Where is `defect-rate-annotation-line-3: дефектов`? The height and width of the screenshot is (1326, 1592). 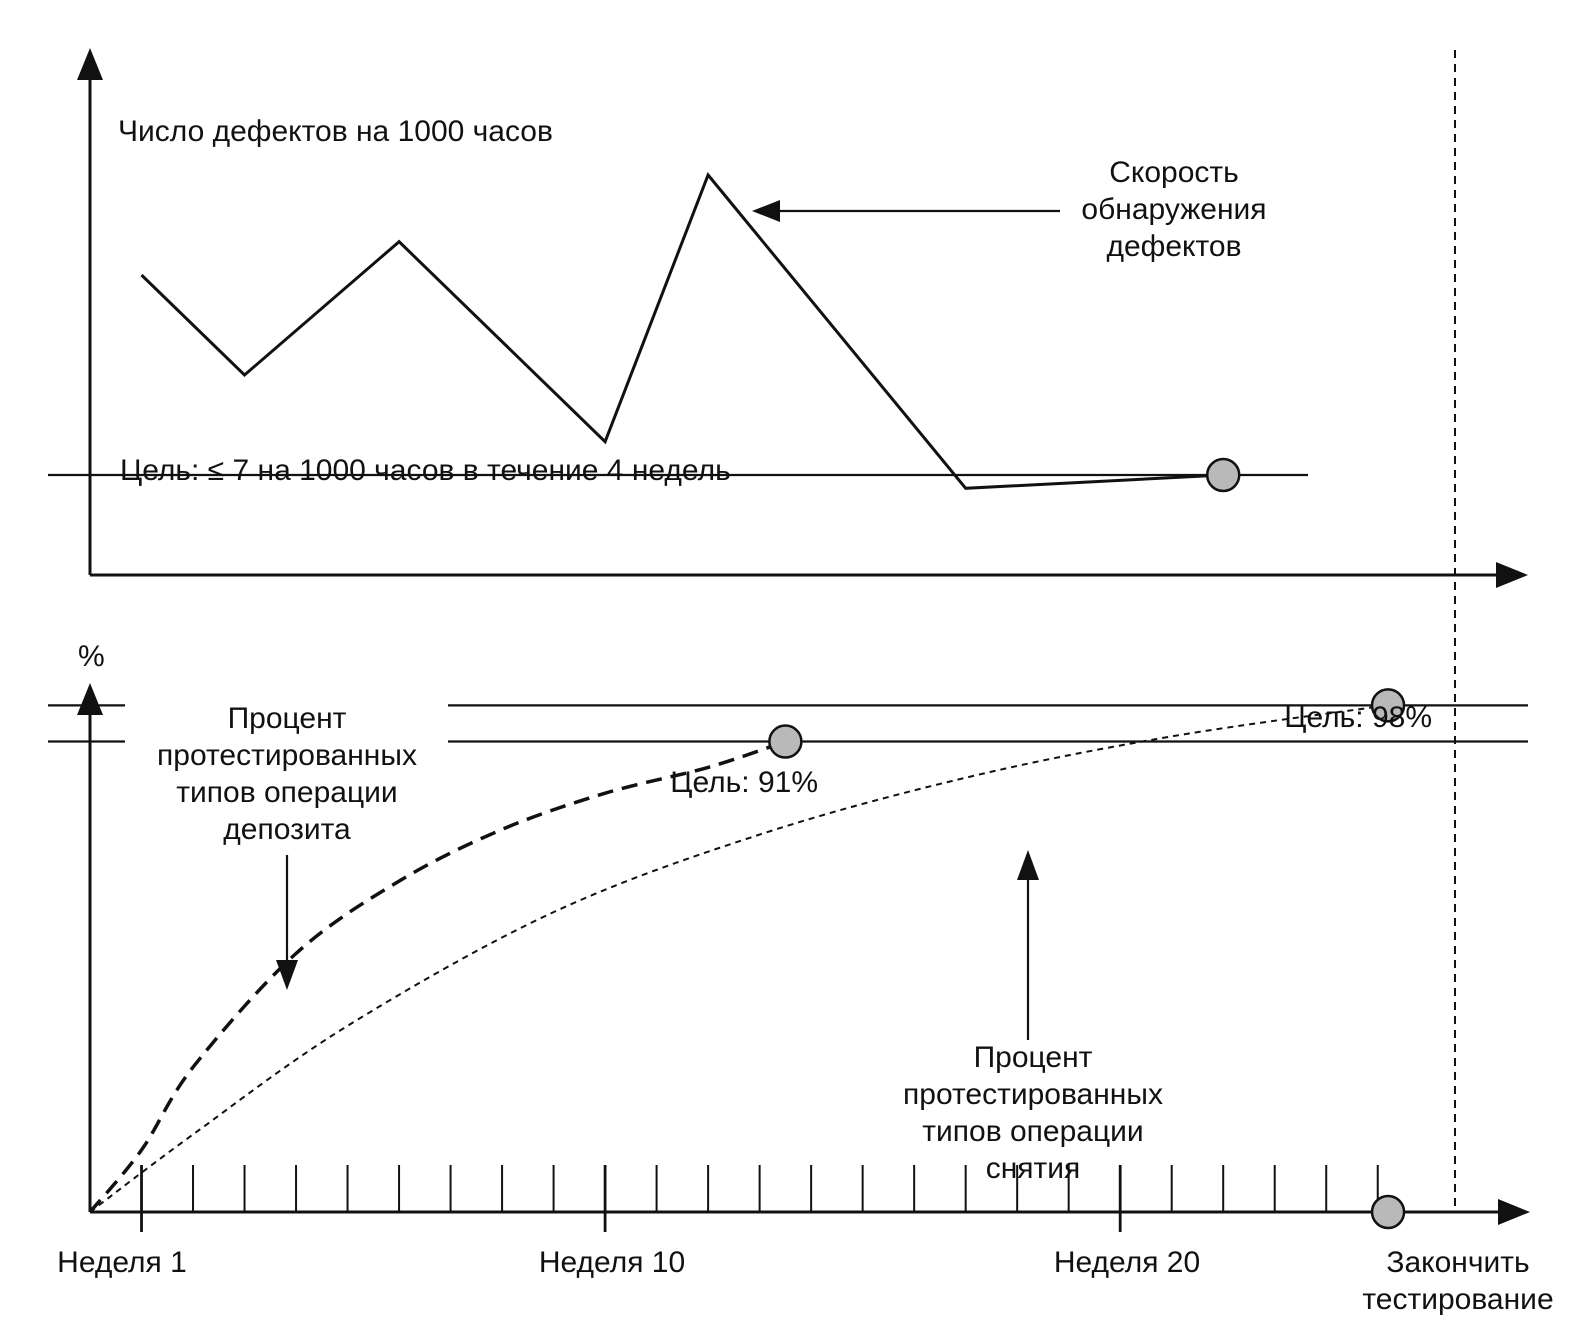
defect-rate-annotation-line-3: дефектов is located at coordinates (1173, 246).